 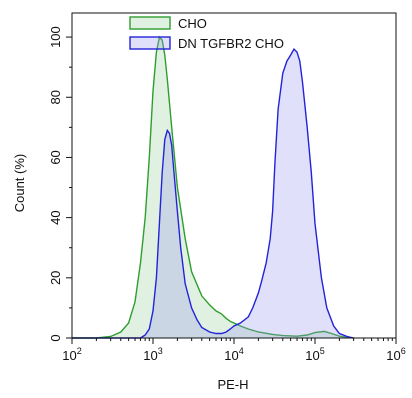 I want to click on x-tick-label: 10⁶, so click(x=395, y=354).